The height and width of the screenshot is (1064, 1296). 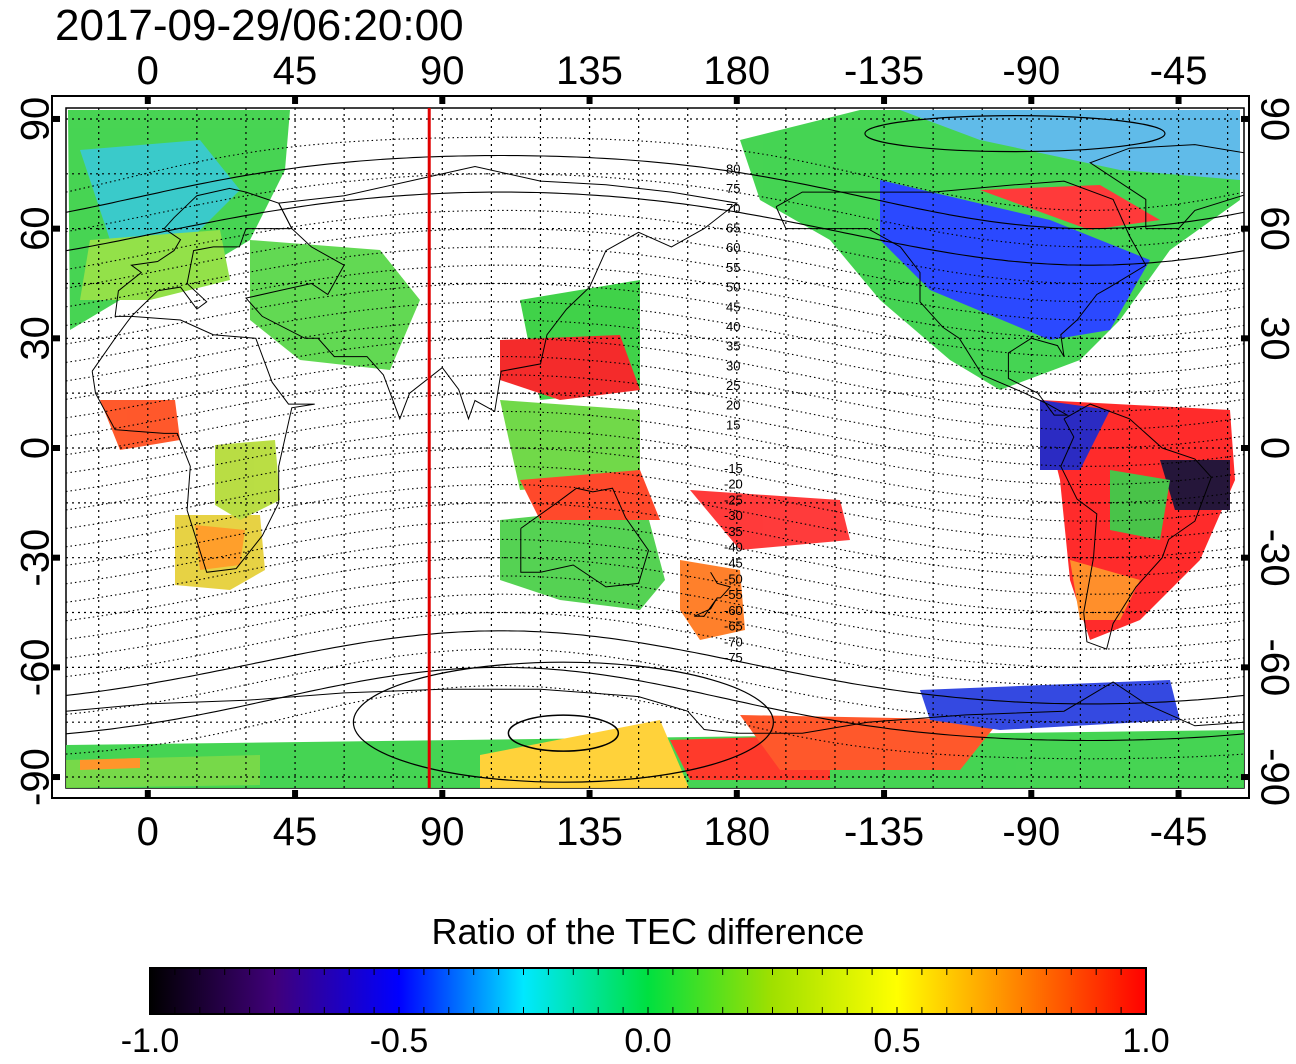 I want to click on contour-label: 30, so click(x=733, y=365).